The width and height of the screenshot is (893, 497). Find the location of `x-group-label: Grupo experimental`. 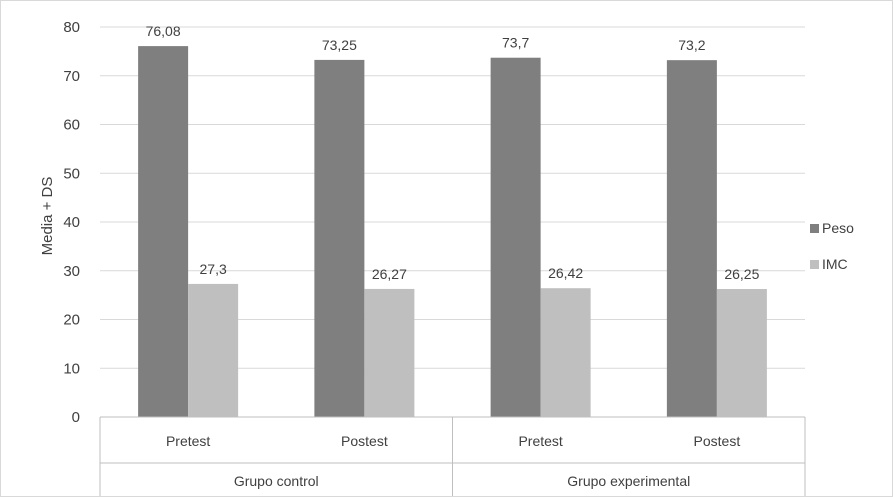

x-group-label: Grupo experimental is located at coordinates (628, 481).